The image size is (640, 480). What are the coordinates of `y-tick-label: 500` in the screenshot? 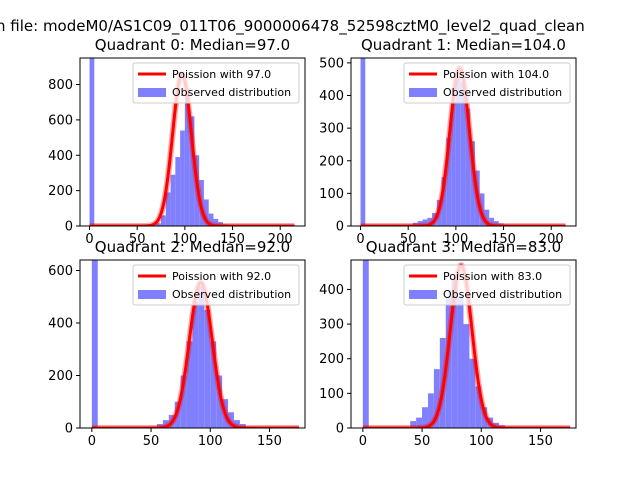 It's located at (331, 63).